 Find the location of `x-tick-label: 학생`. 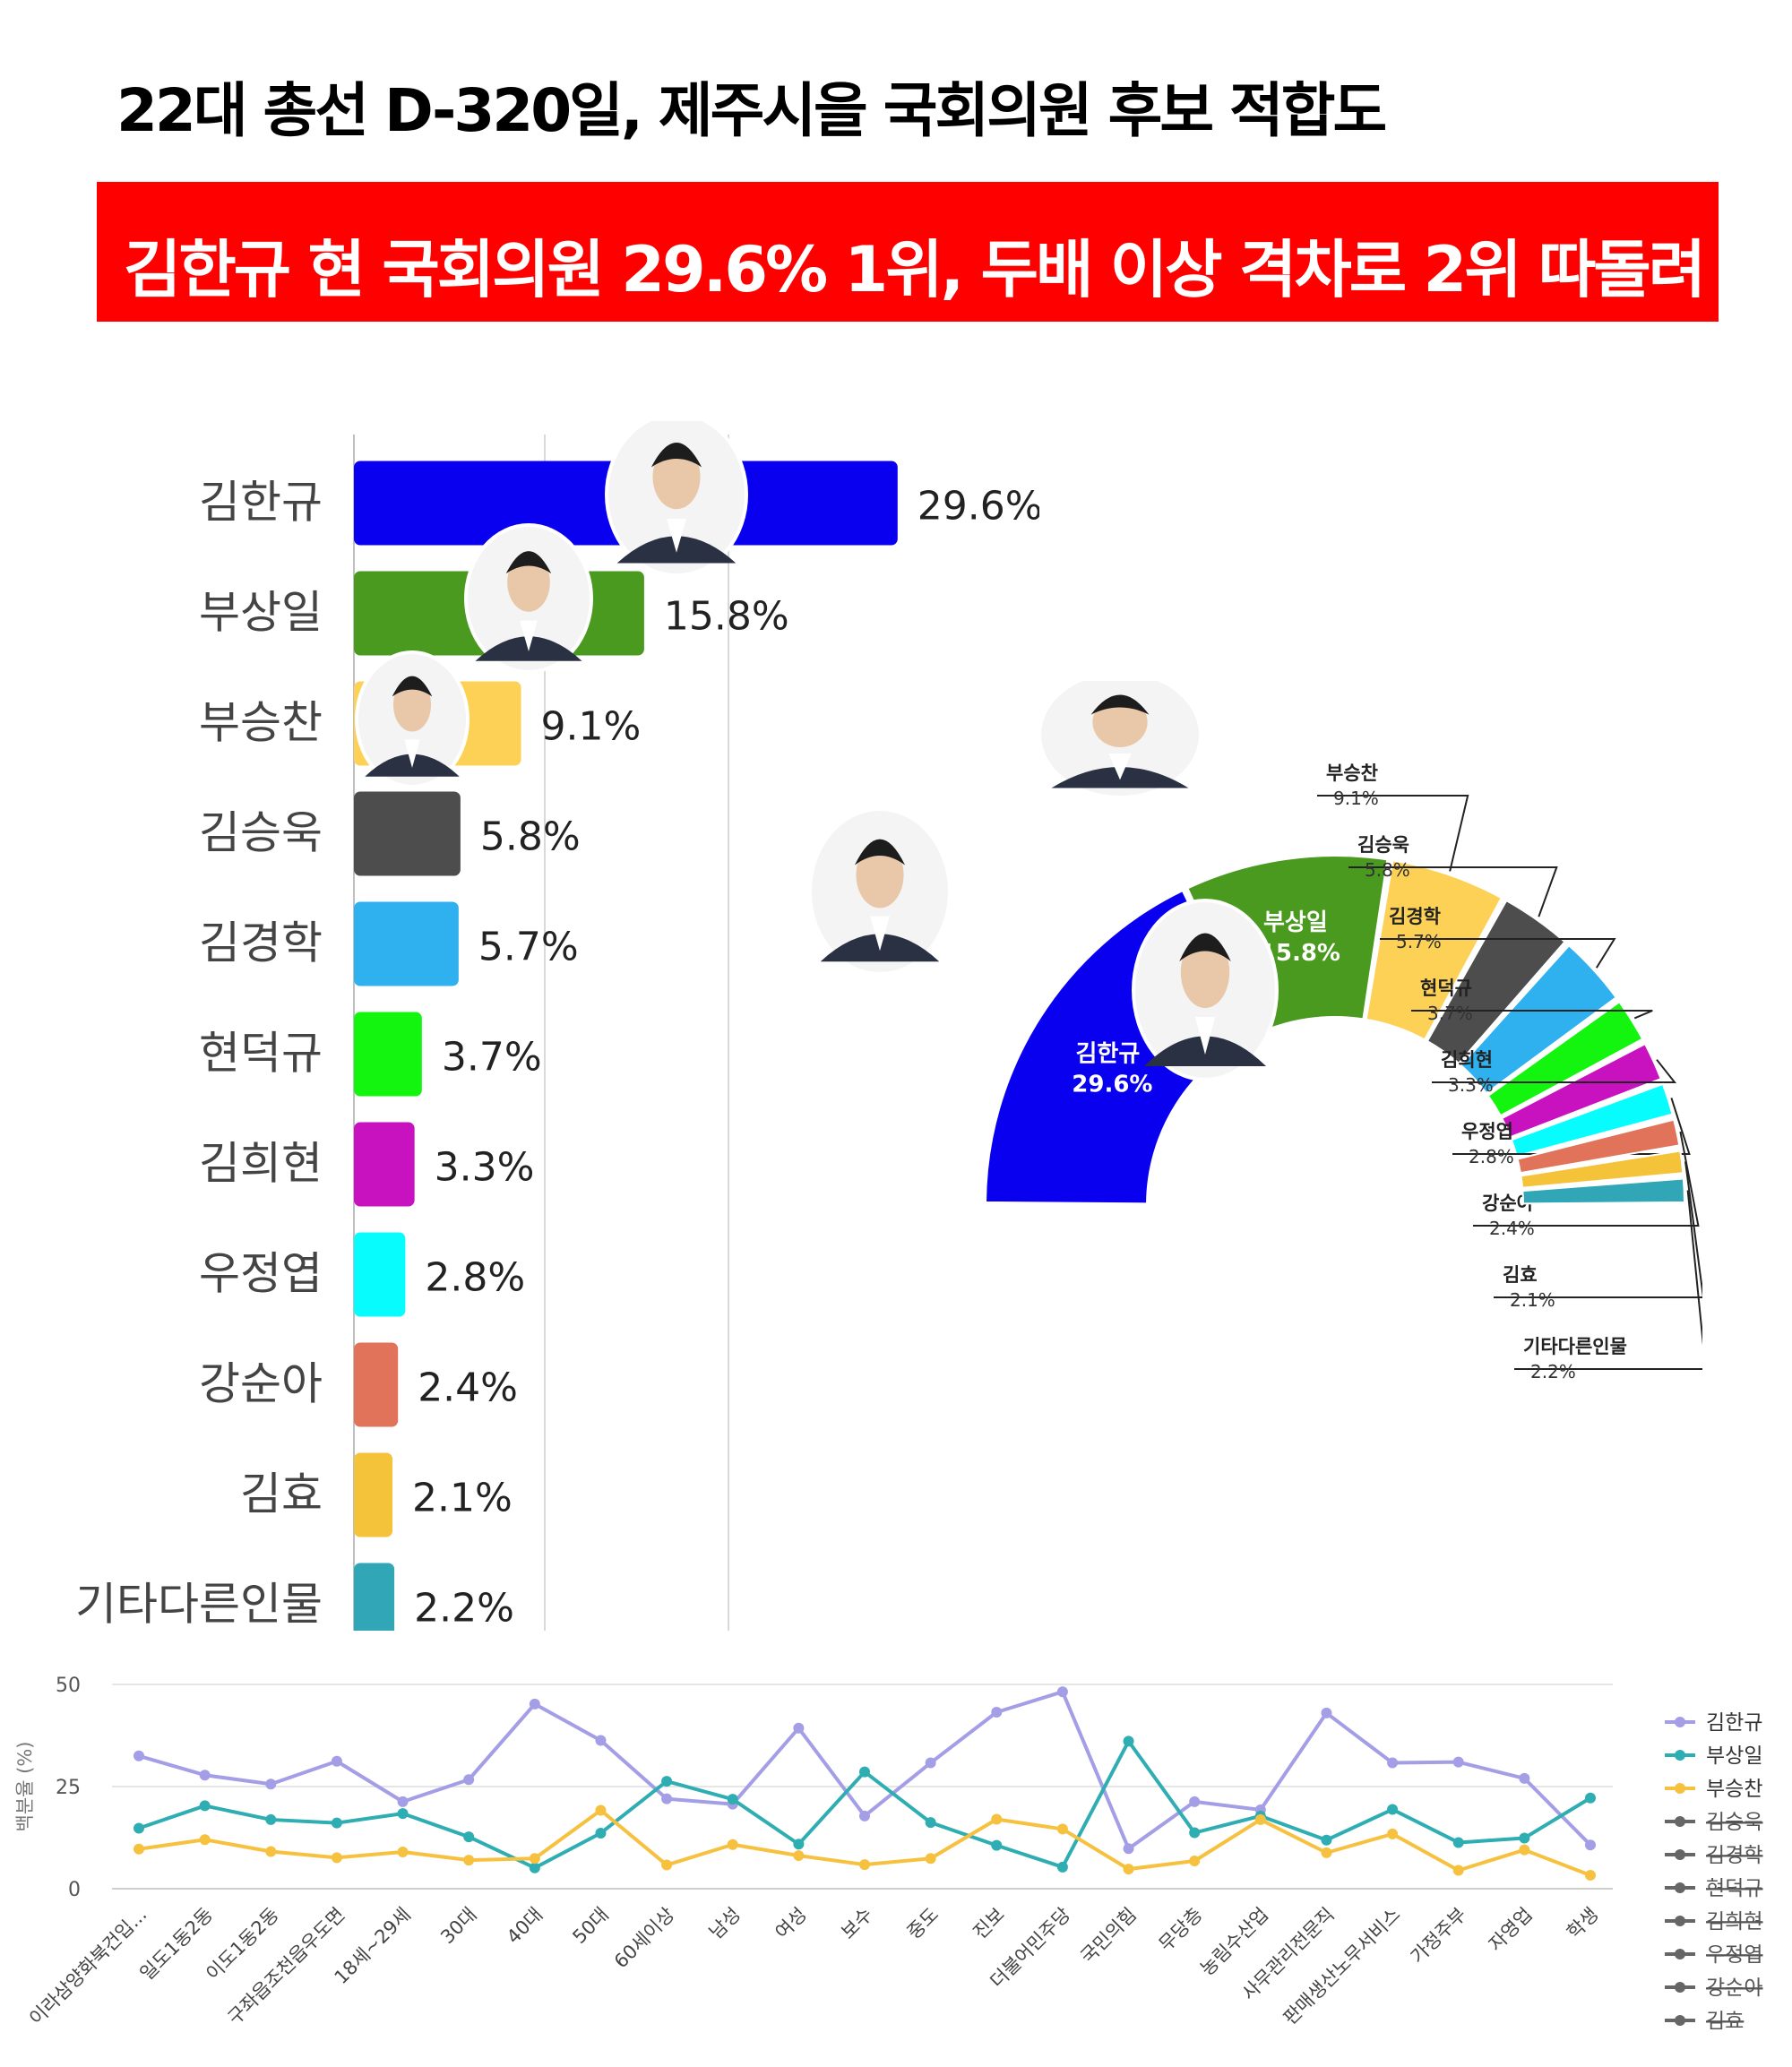

x-tick-label: 학생 is located at coordinates (1582, 1923).